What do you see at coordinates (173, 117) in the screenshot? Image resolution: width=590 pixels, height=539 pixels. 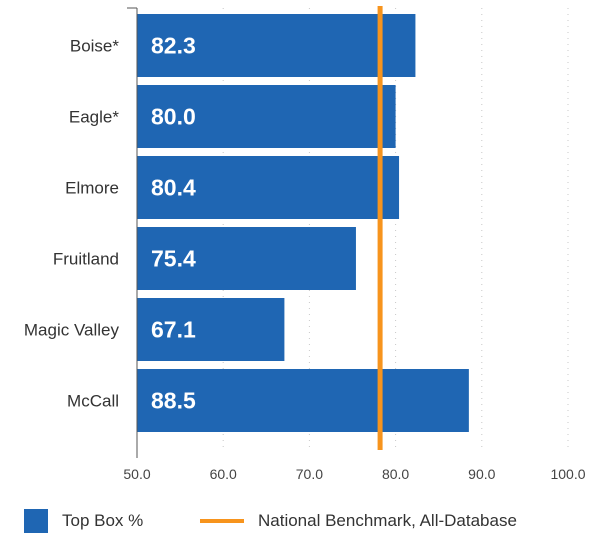 I see `bar-value-label: 80.0` at bounding box center [173, 117].